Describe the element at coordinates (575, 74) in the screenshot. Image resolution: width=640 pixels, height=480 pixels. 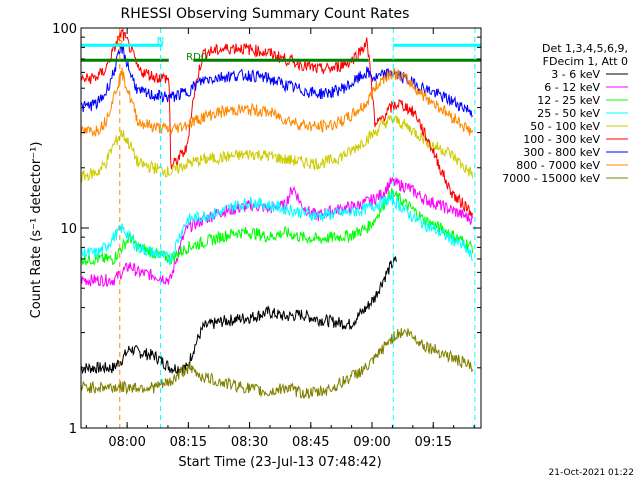
I see `legend-label-0: 3 - 6 keV` at that location.